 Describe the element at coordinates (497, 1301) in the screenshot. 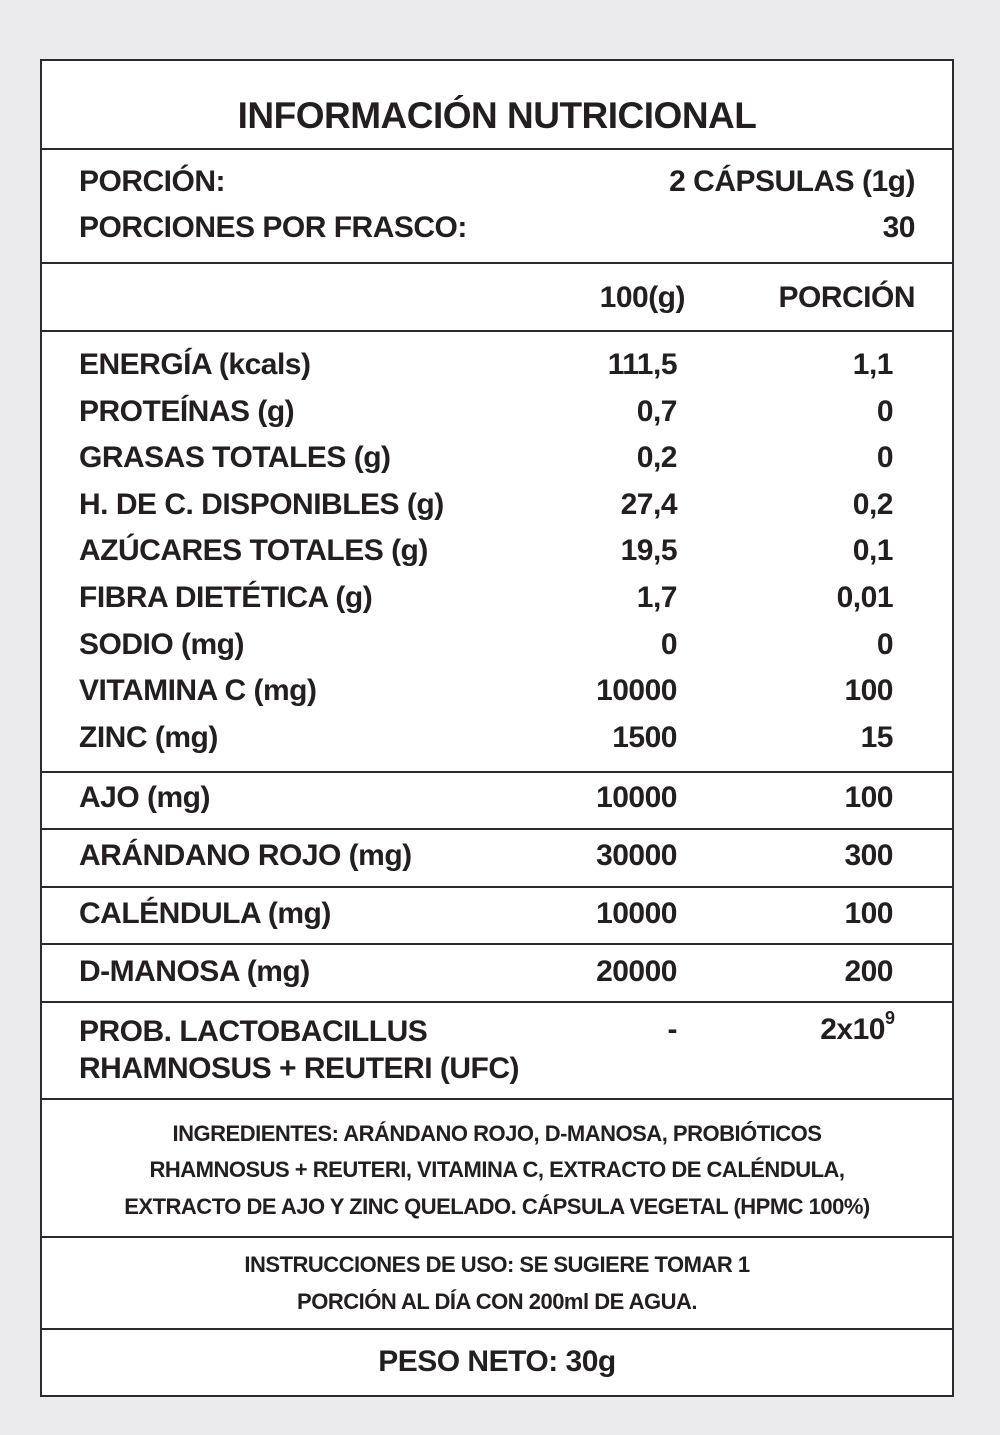

I see `instructions-line: PORCIÓN AL DÍA CON 200ml DE AGUA.` at that location.